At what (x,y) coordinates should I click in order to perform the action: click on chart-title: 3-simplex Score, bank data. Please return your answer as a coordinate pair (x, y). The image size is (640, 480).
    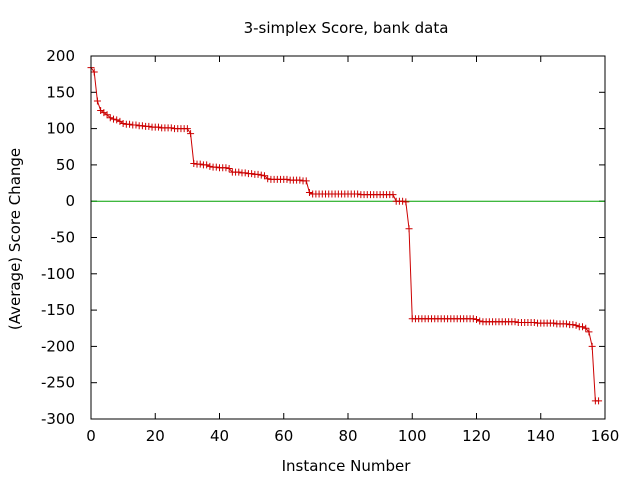
    Looking at the image, I should click on (346, 28).